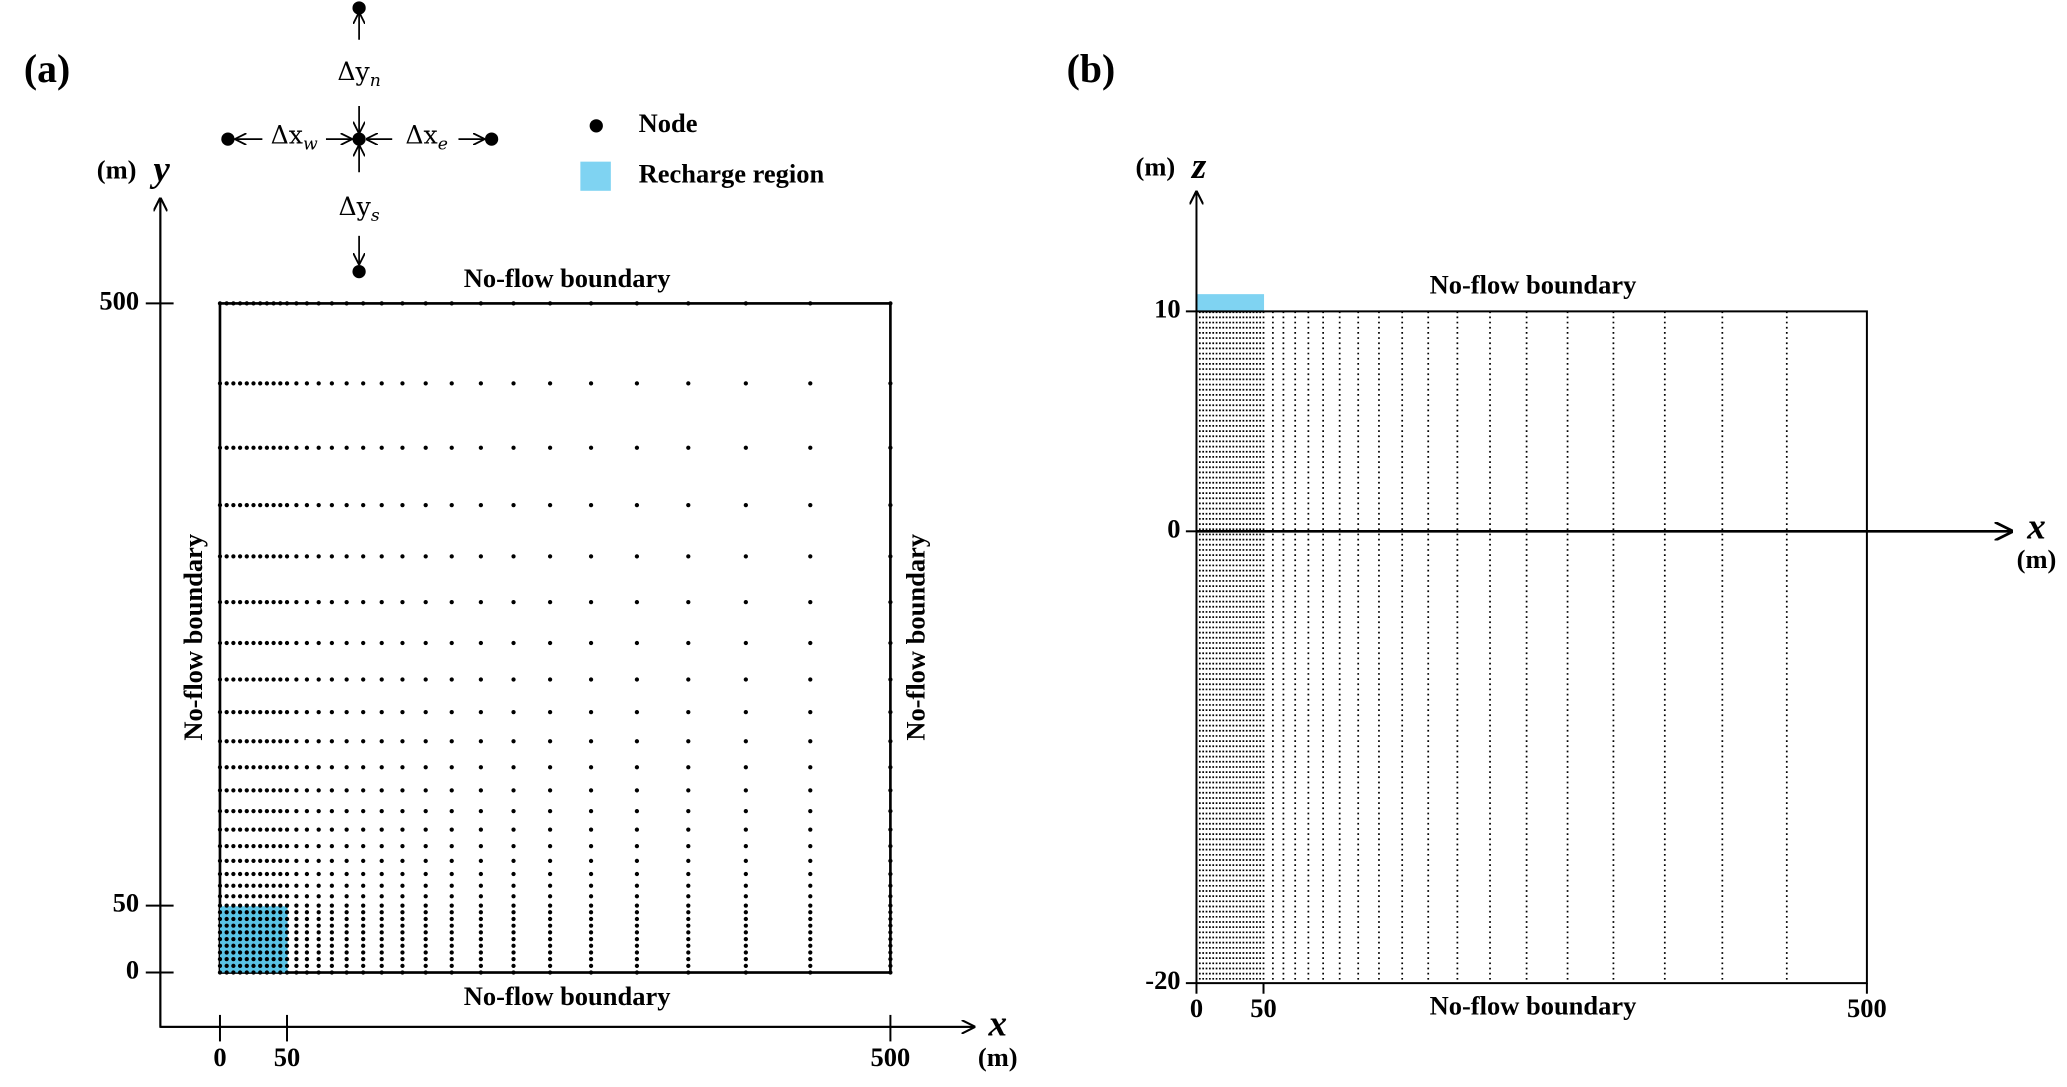  Describe the element at coordinates (596, 126) in the screenshot. I see `legend-node-marker` at that location.